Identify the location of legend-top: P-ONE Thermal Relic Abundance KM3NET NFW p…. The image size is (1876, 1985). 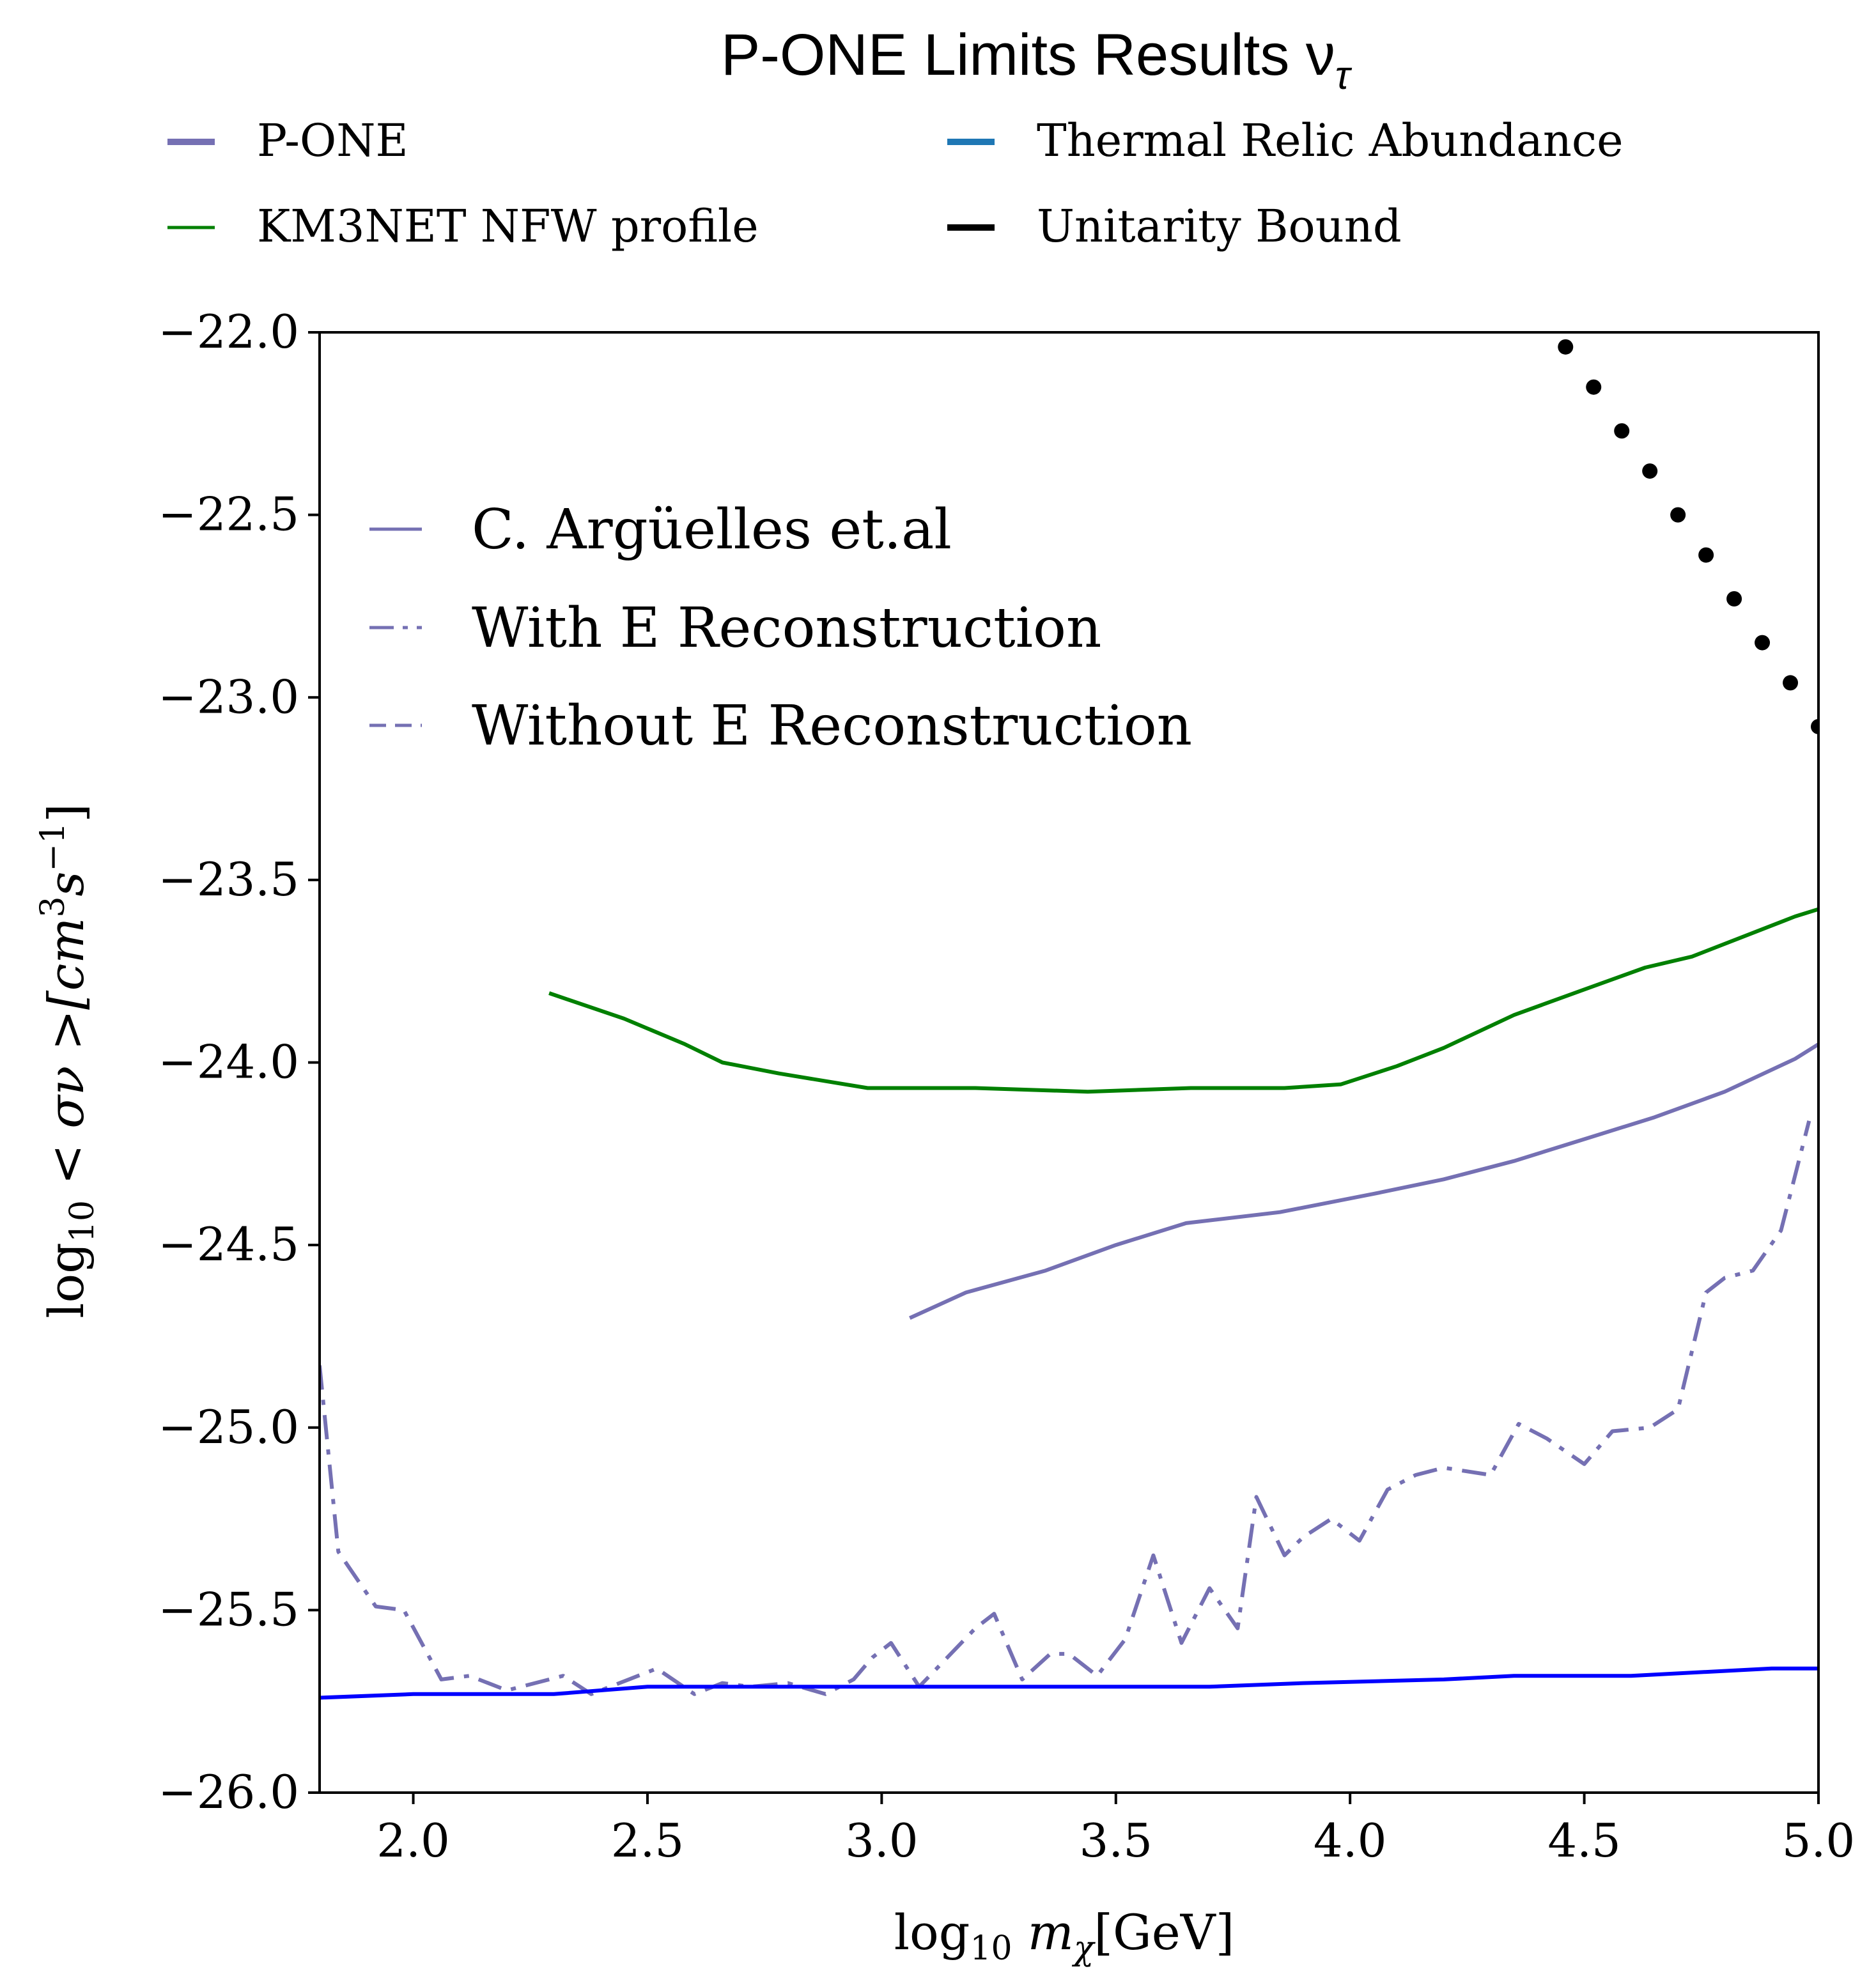
(896, 183).